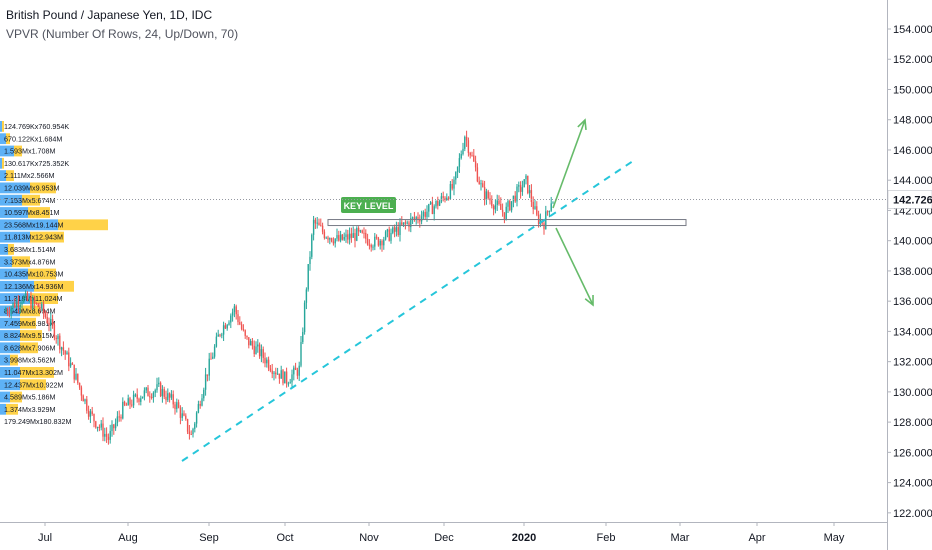  Describe the element at coordinates (569, 164) in the screenshot. I see `up-arrow` at that location.